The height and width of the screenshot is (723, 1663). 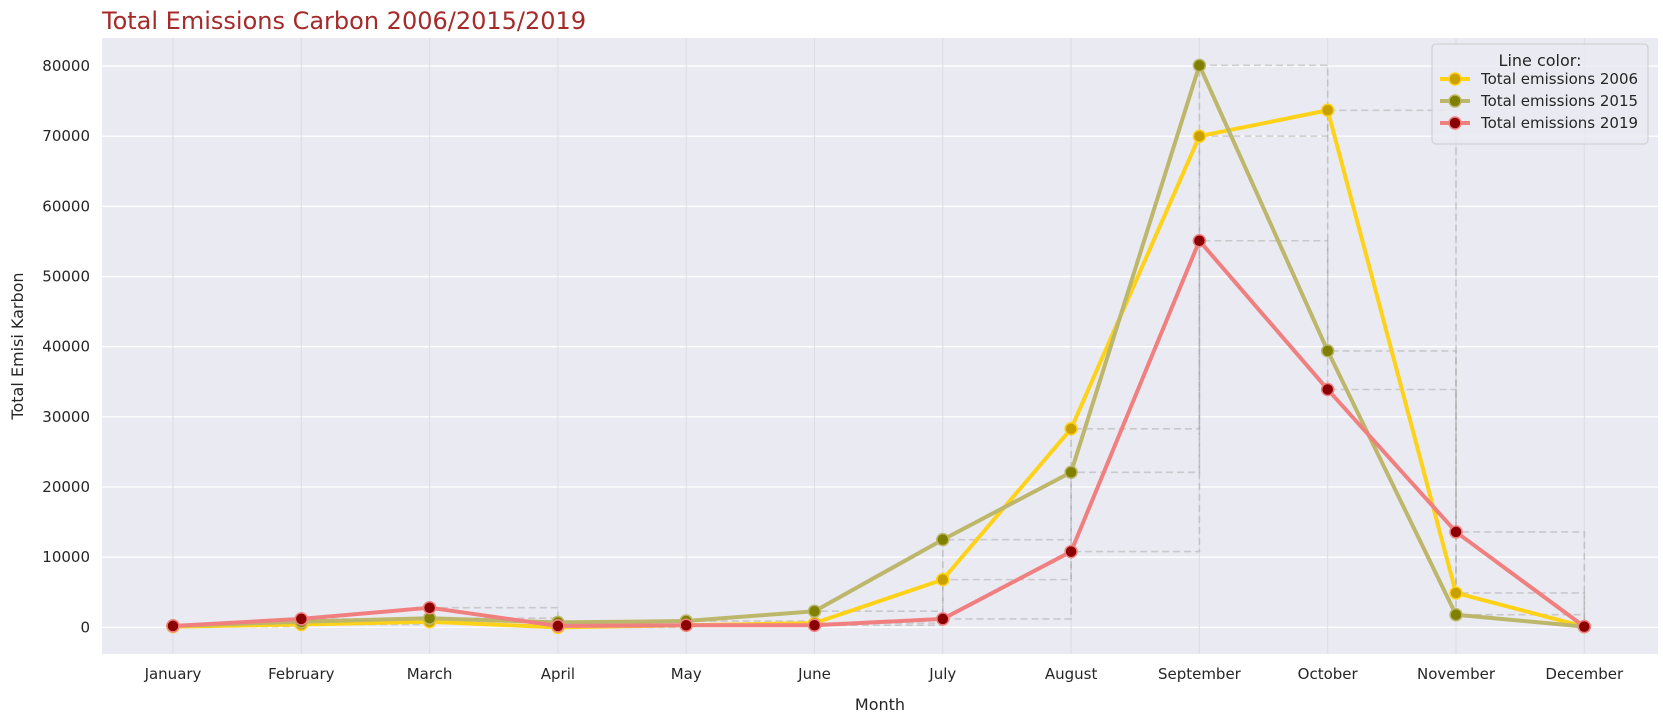 What do you see at coordinates (66, 66) in the screenshot?
I see `y-tick-label-8: 80000` at bounding box center [66, 66].